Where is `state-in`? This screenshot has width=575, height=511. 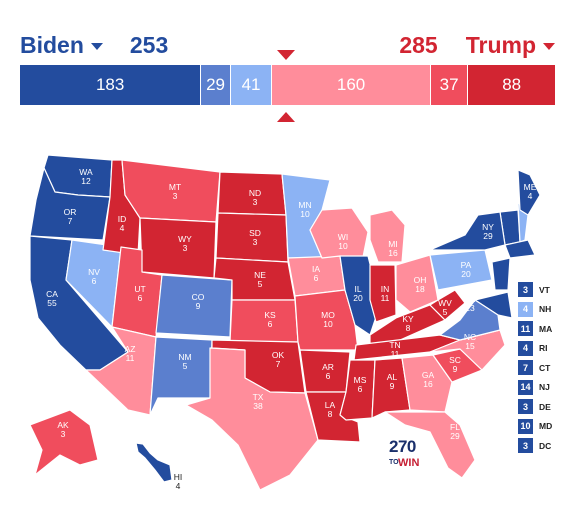 state-in is located at coordinates (383, 293).